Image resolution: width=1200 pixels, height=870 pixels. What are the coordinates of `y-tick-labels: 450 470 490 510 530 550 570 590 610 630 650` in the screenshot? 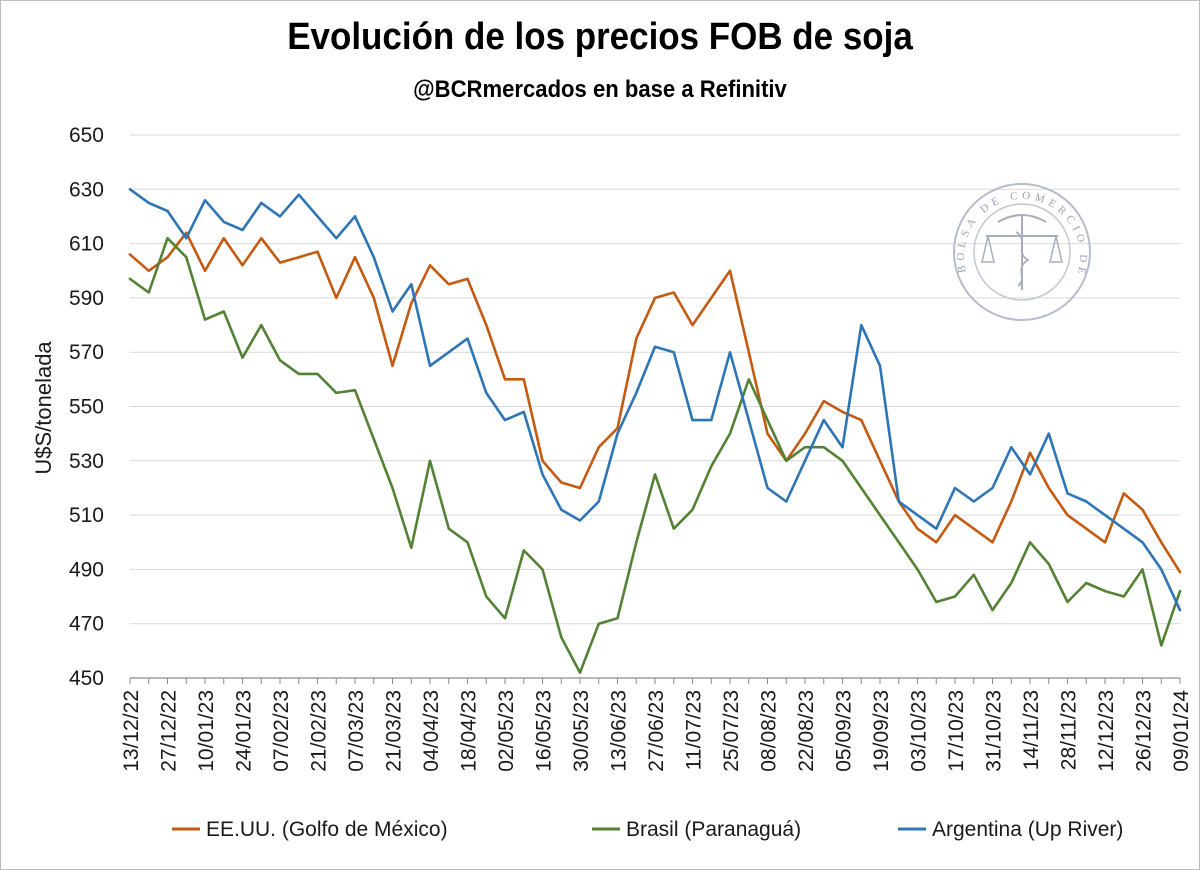 It's located at (86, 407).